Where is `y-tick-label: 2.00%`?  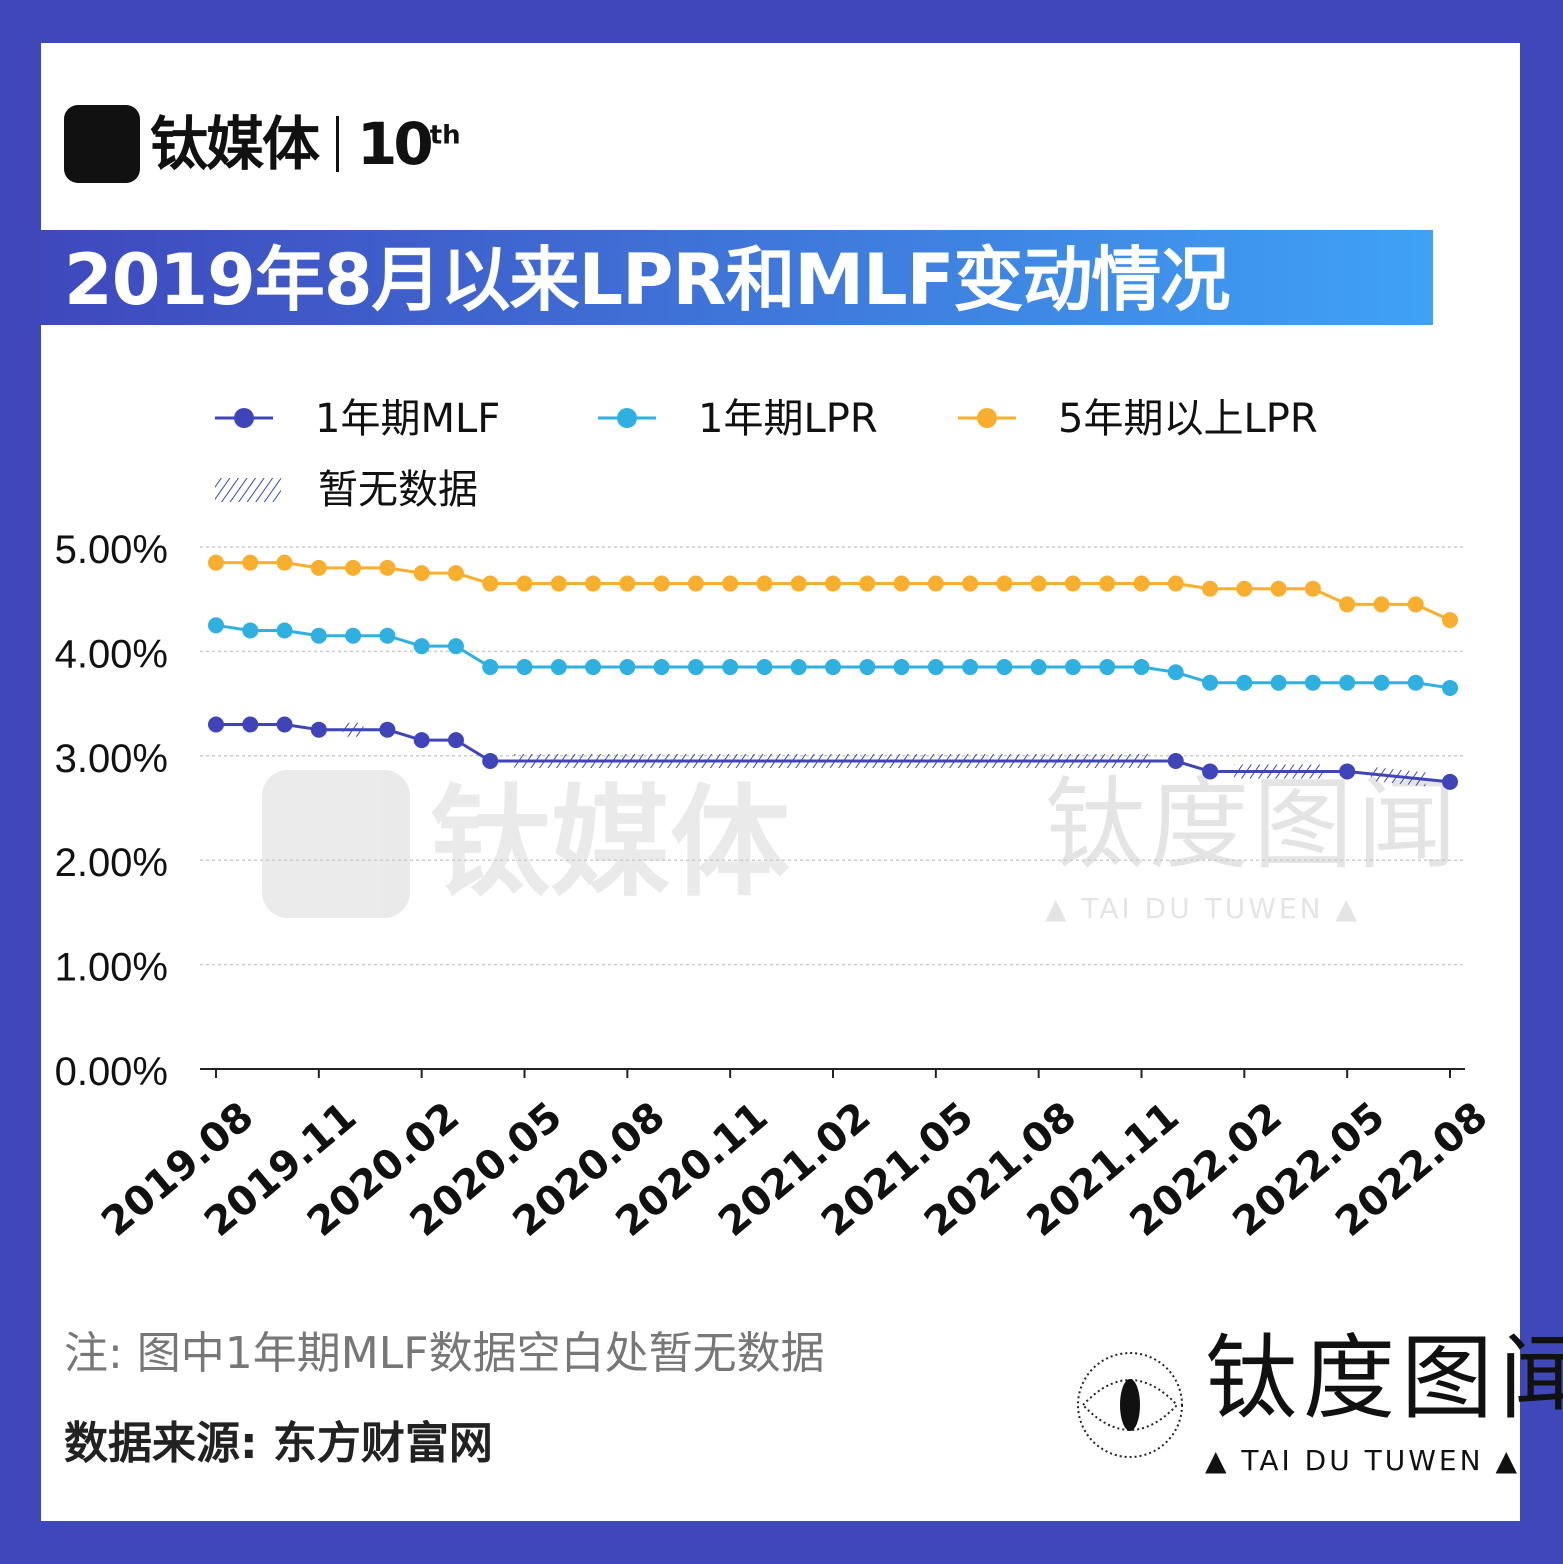 y-tick-label: 2.00% is located at coordinates (111, 863).